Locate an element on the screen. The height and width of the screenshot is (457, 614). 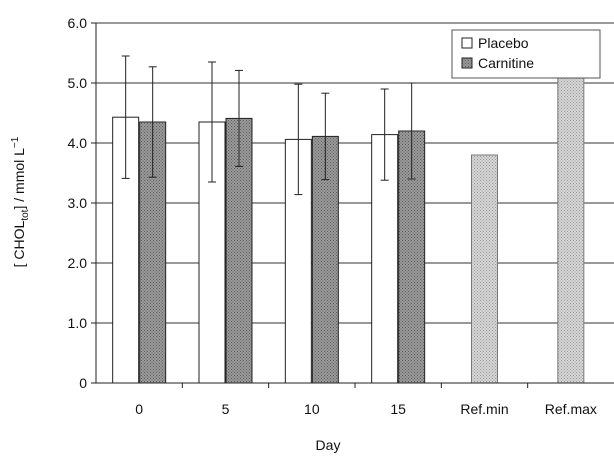
y-tick-label-1.0: 1.0 is located at coordinates (78, 323).